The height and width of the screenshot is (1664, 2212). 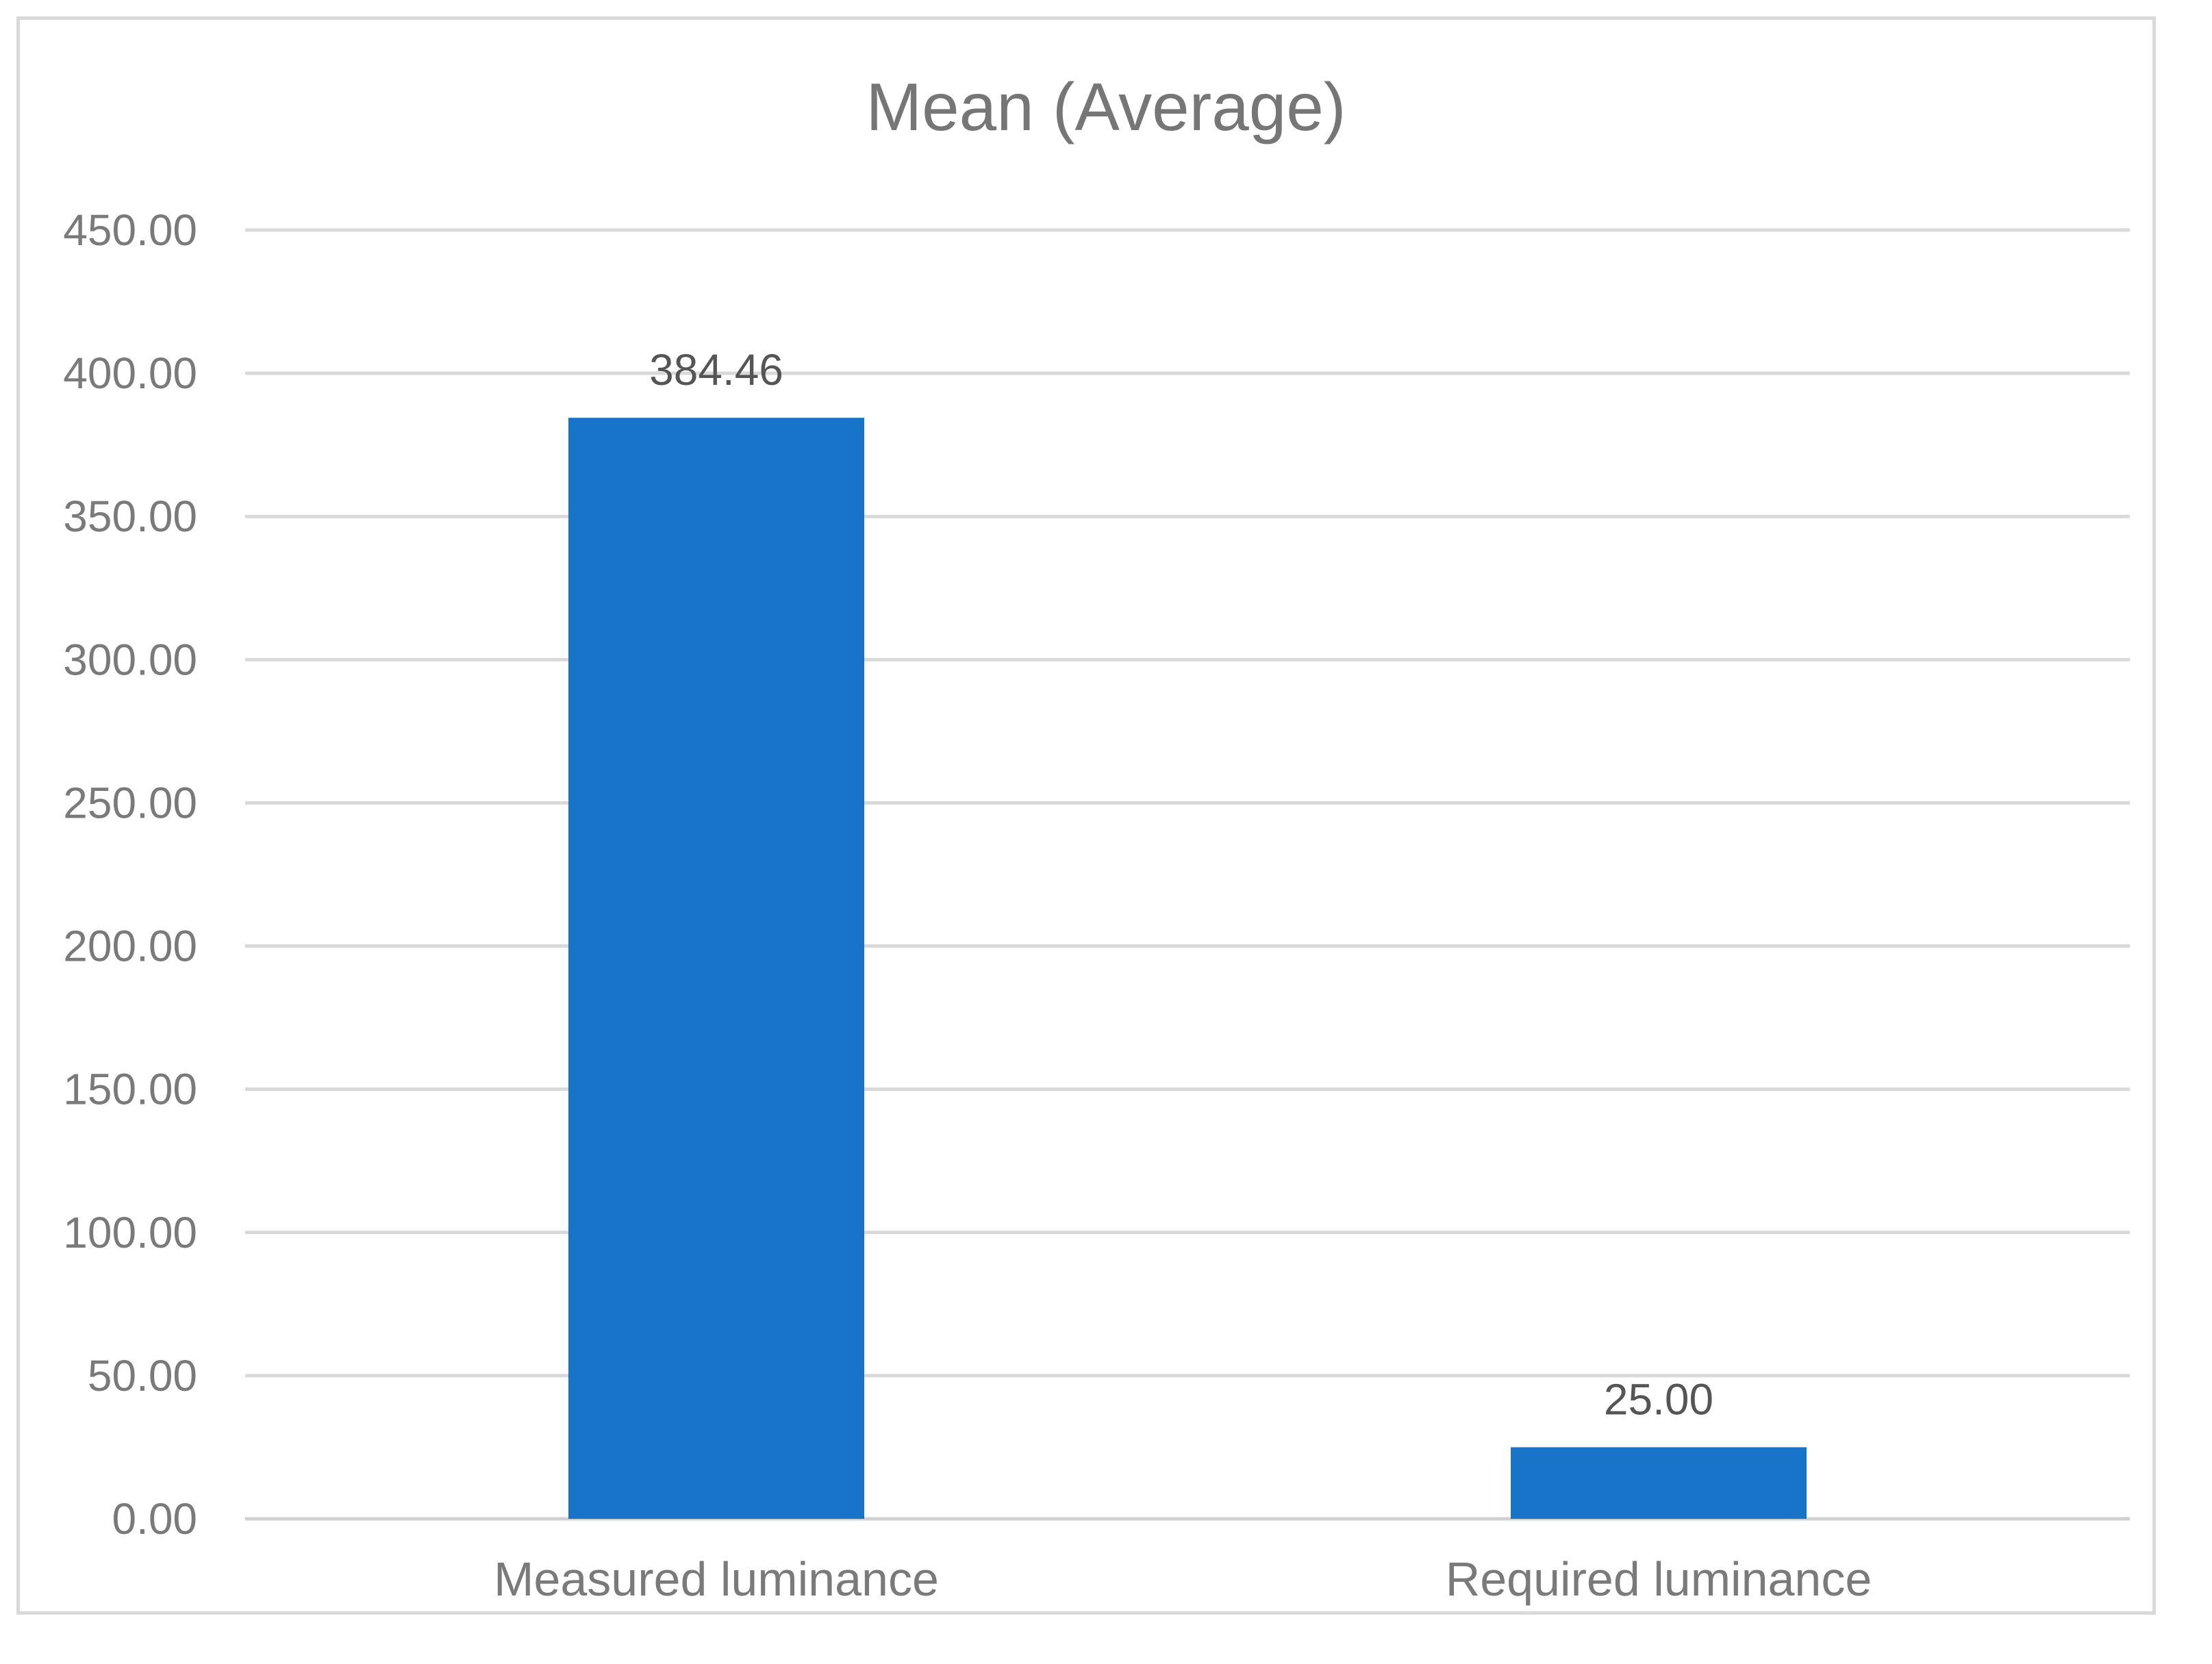 I want to click on data-label: 384.46, so click(x=716, y=369).